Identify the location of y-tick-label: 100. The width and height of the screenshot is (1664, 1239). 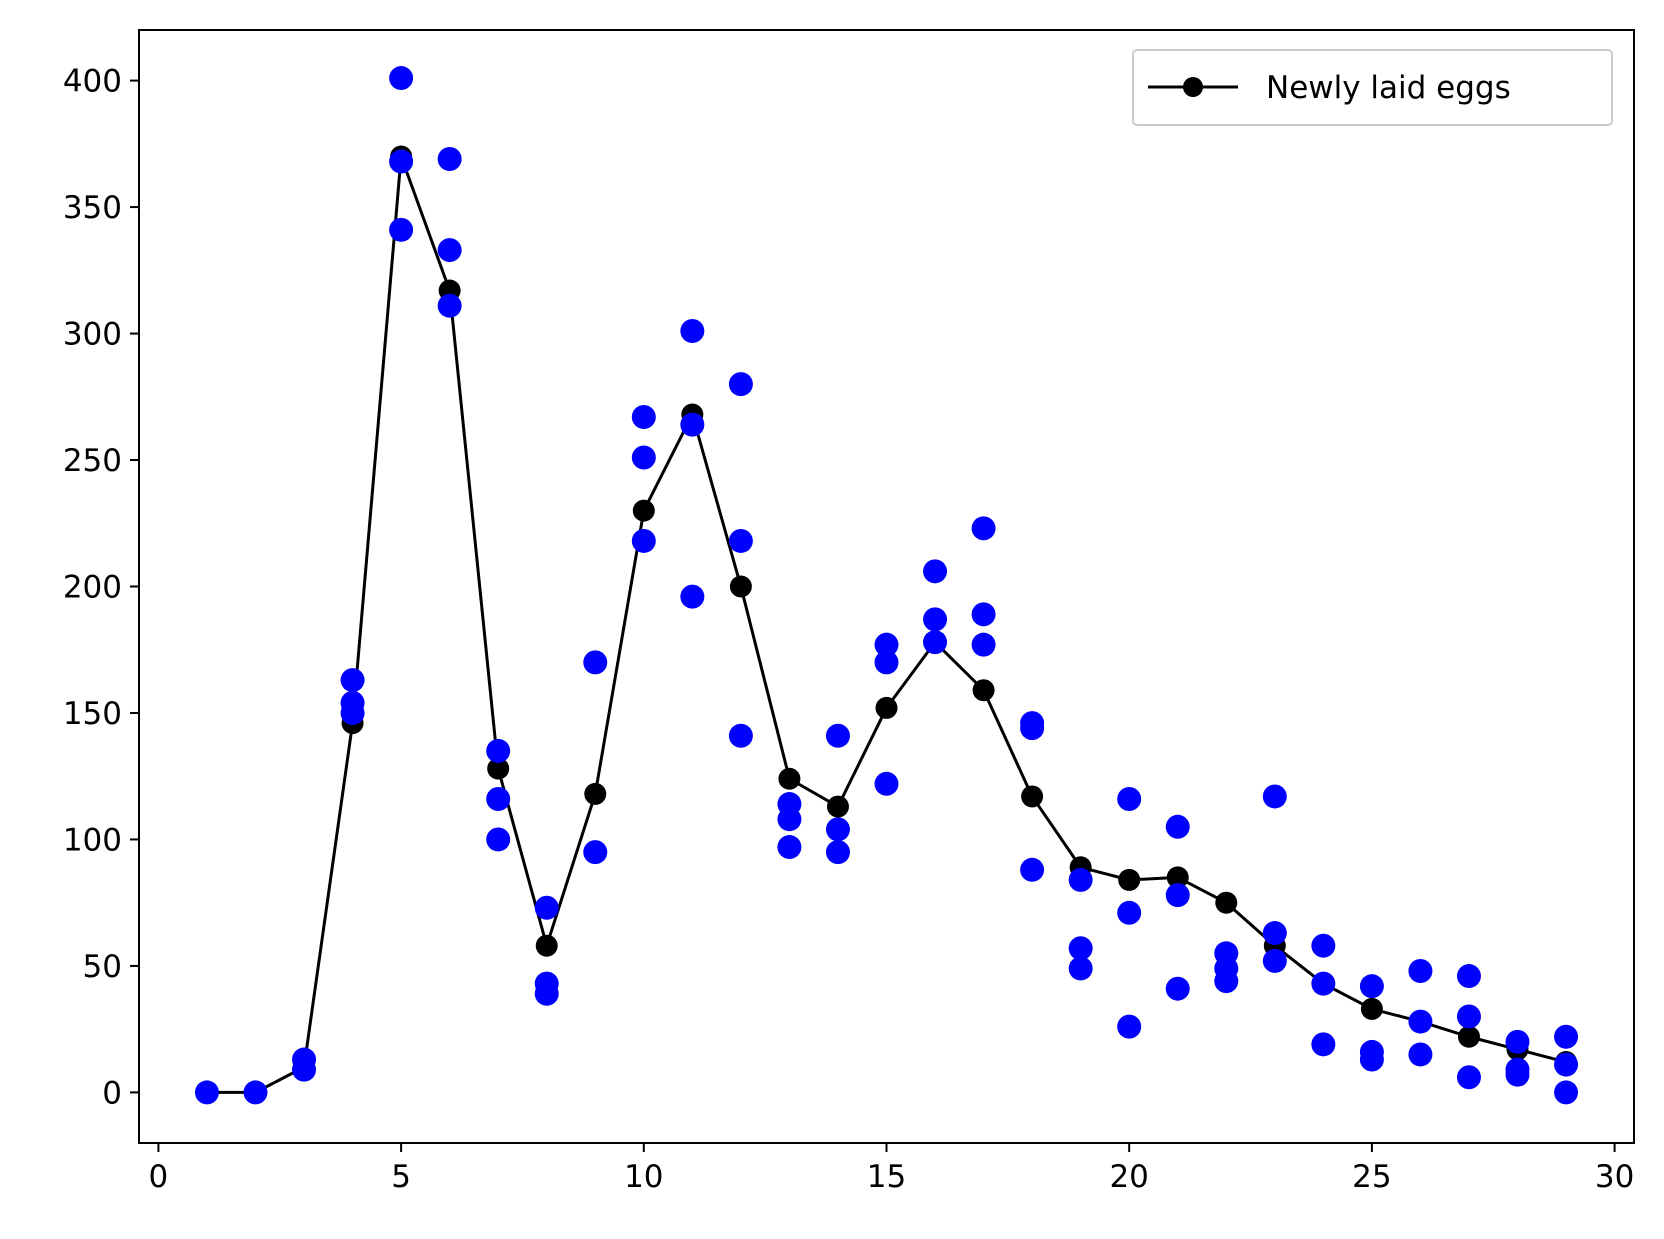
(92, 840).